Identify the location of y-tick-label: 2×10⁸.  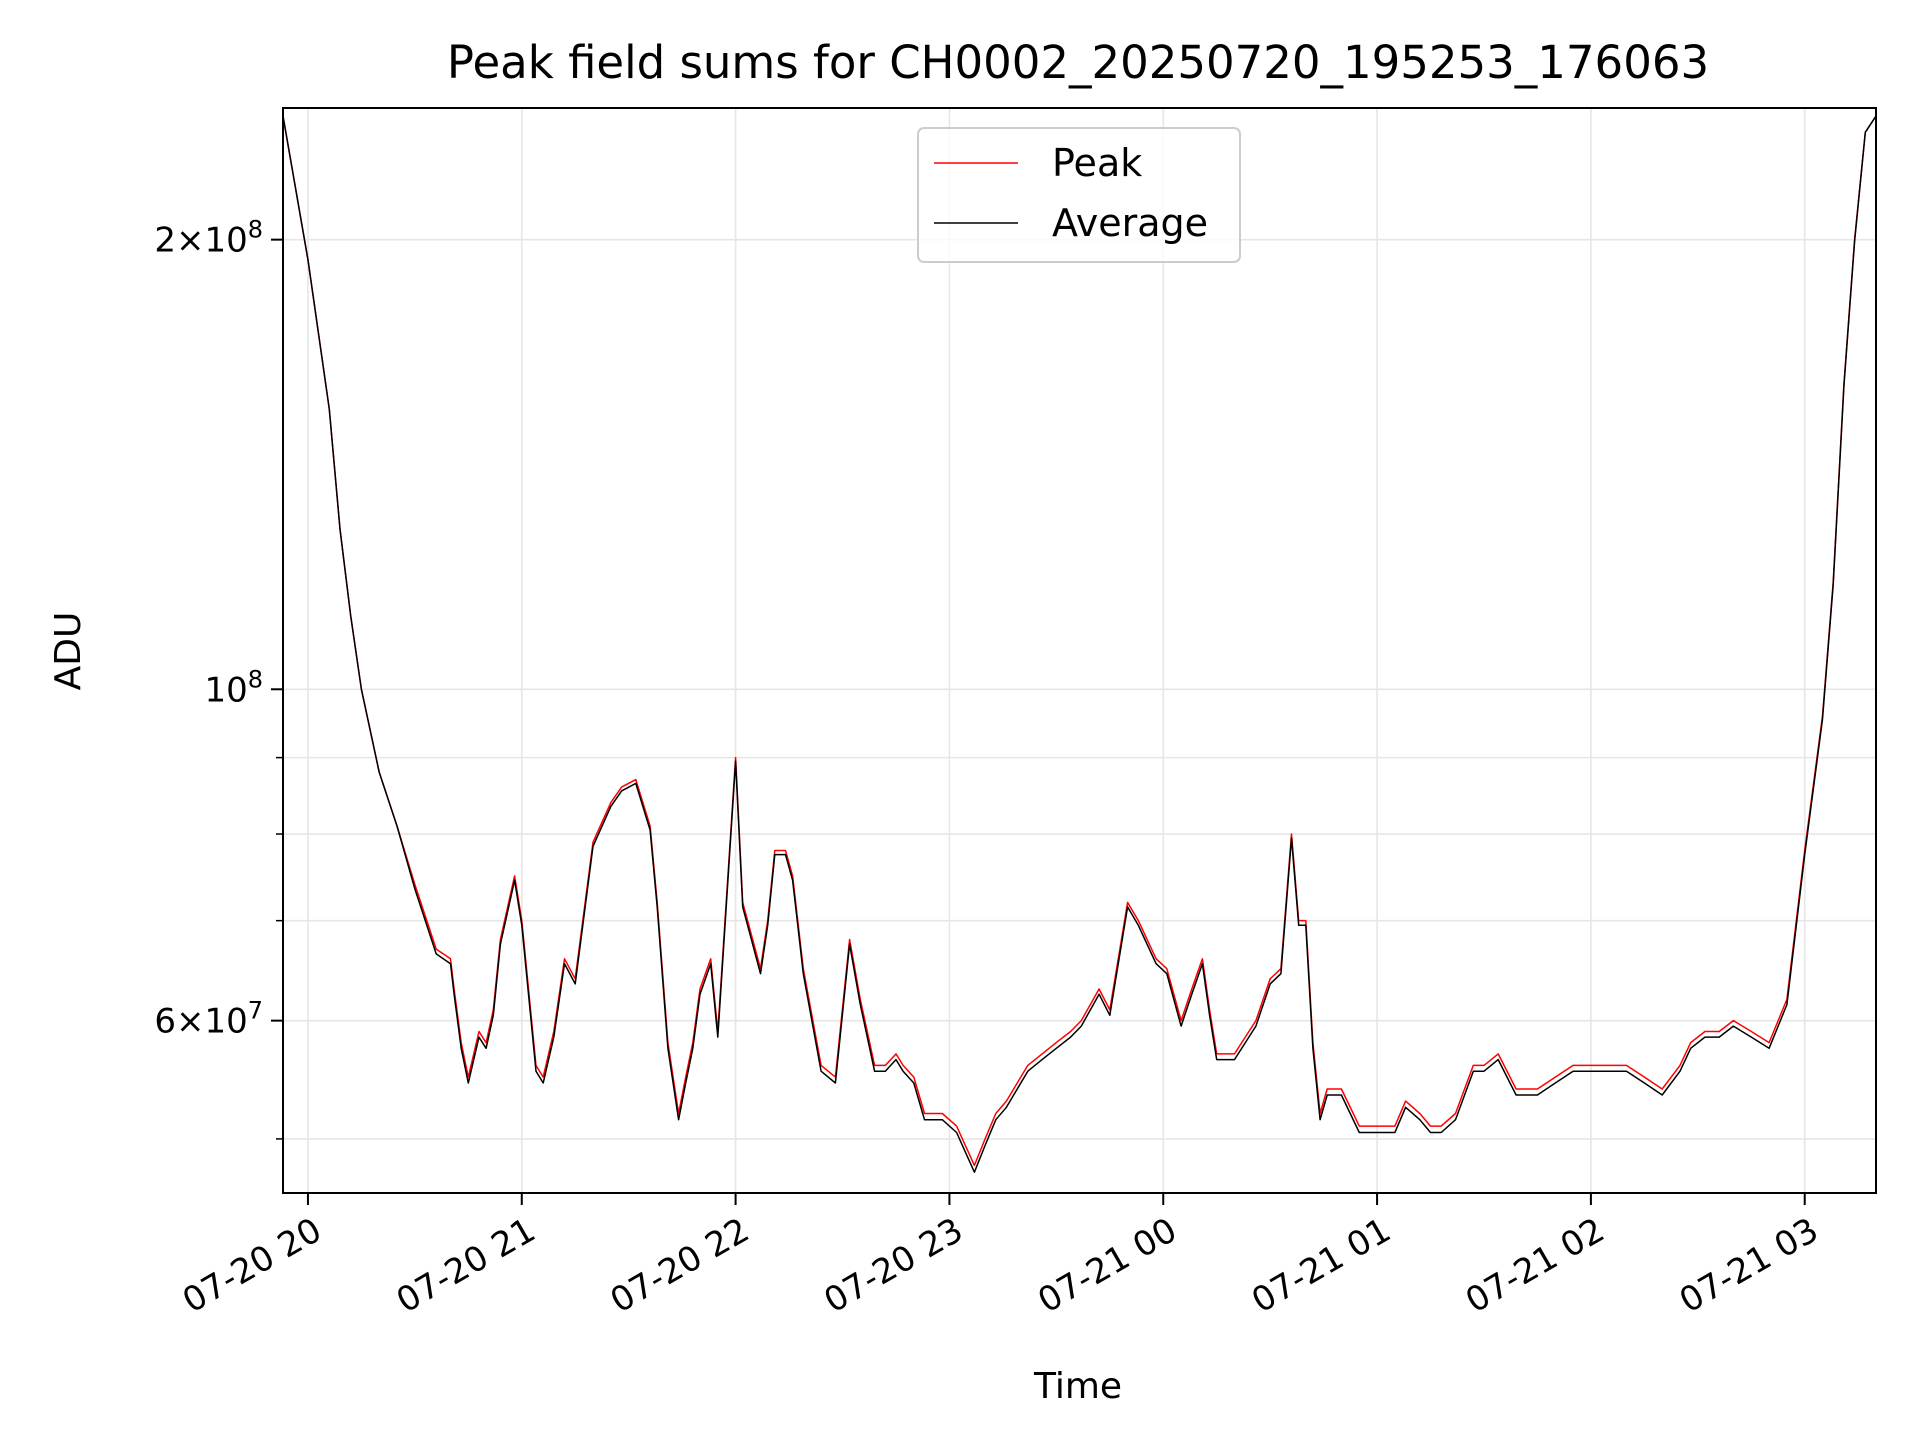
(208, 238).